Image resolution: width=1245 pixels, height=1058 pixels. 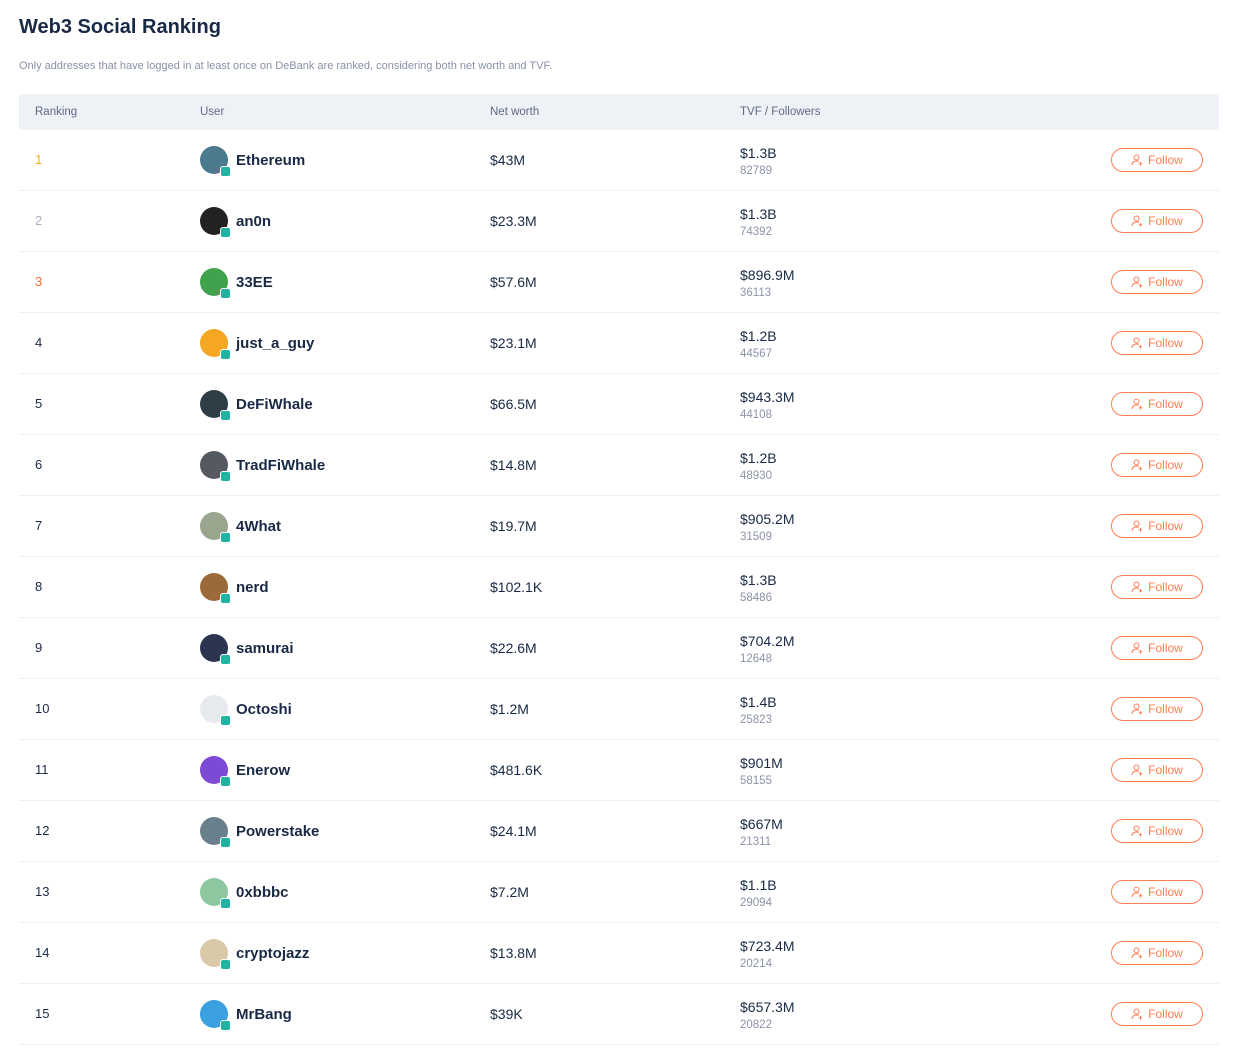 I want to click on user-name: samurai, so click(x=265, y=648).